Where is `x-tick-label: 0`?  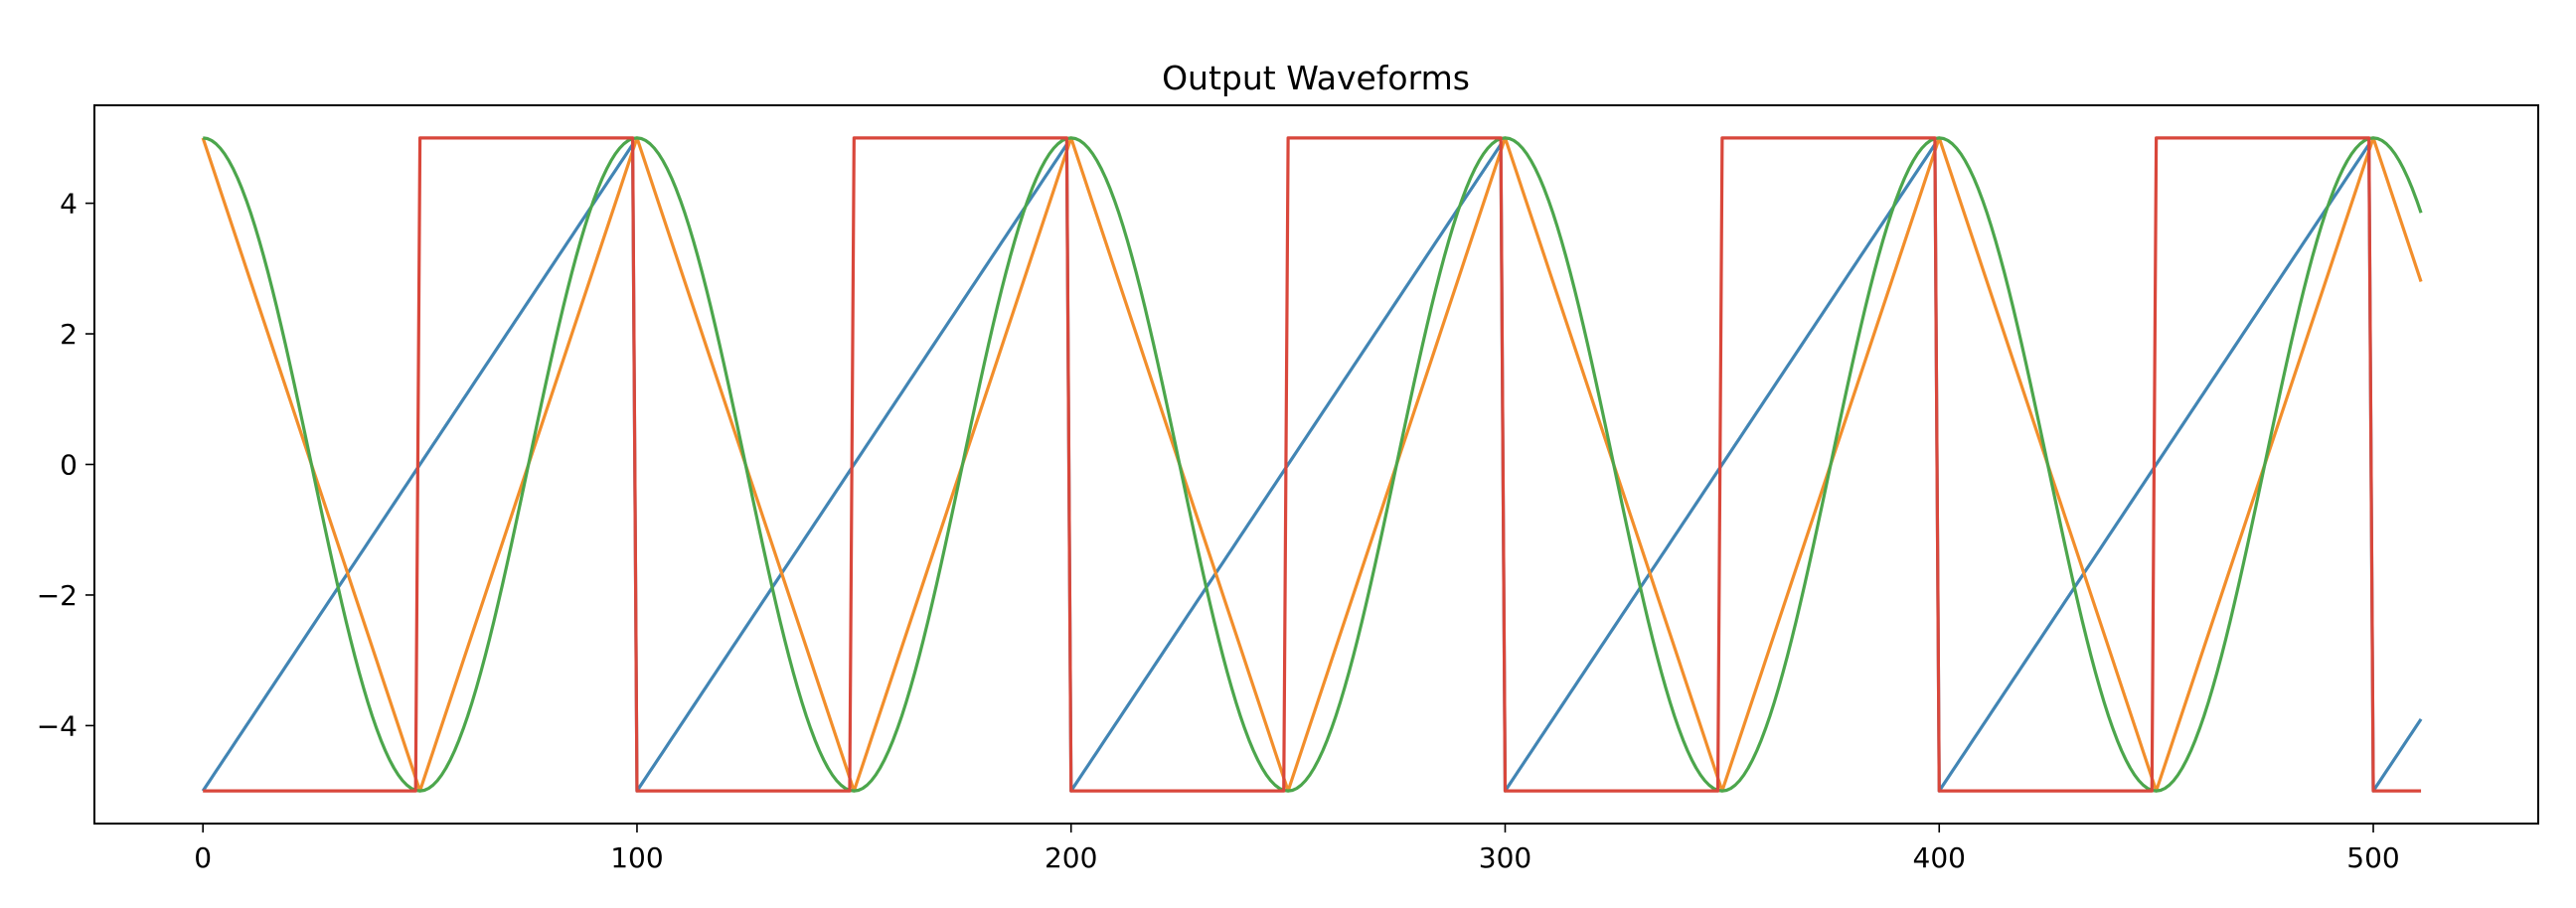
x-tick-label: 0 is located at coordinates (203, 857).